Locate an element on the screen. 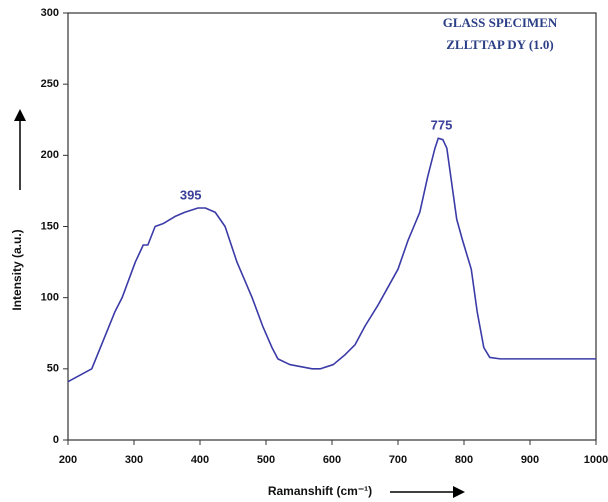 This screenshot has height=502, width=608. x-tick-label: 1000 is located at coordinates (596, 460).